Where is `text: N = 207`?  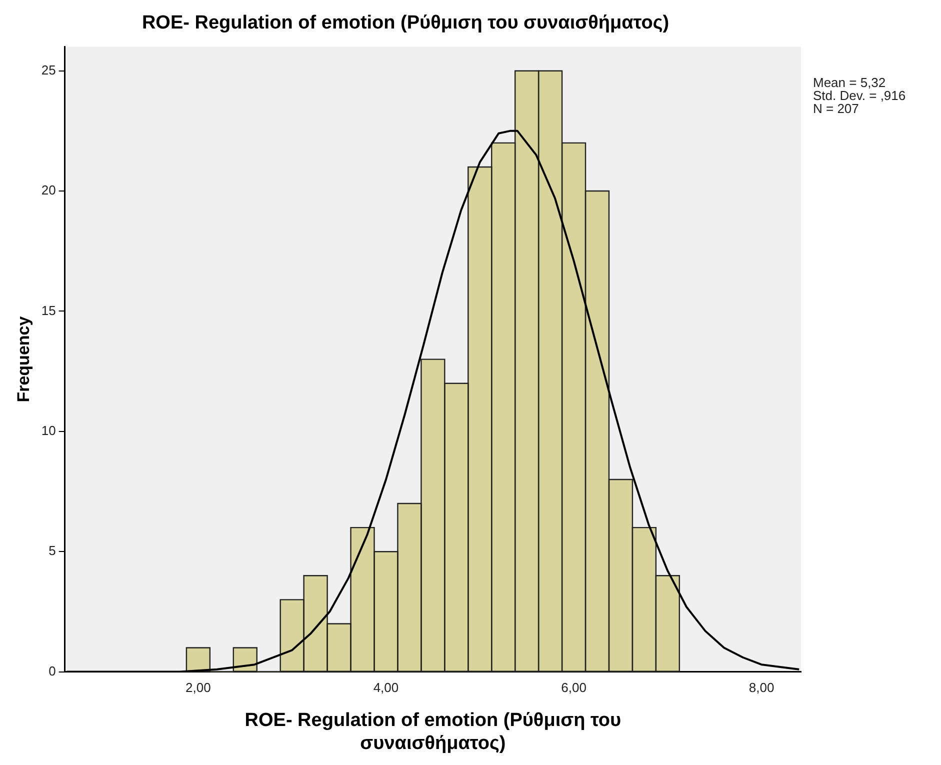
text: N = 207 is located at coordinates (836, 108).